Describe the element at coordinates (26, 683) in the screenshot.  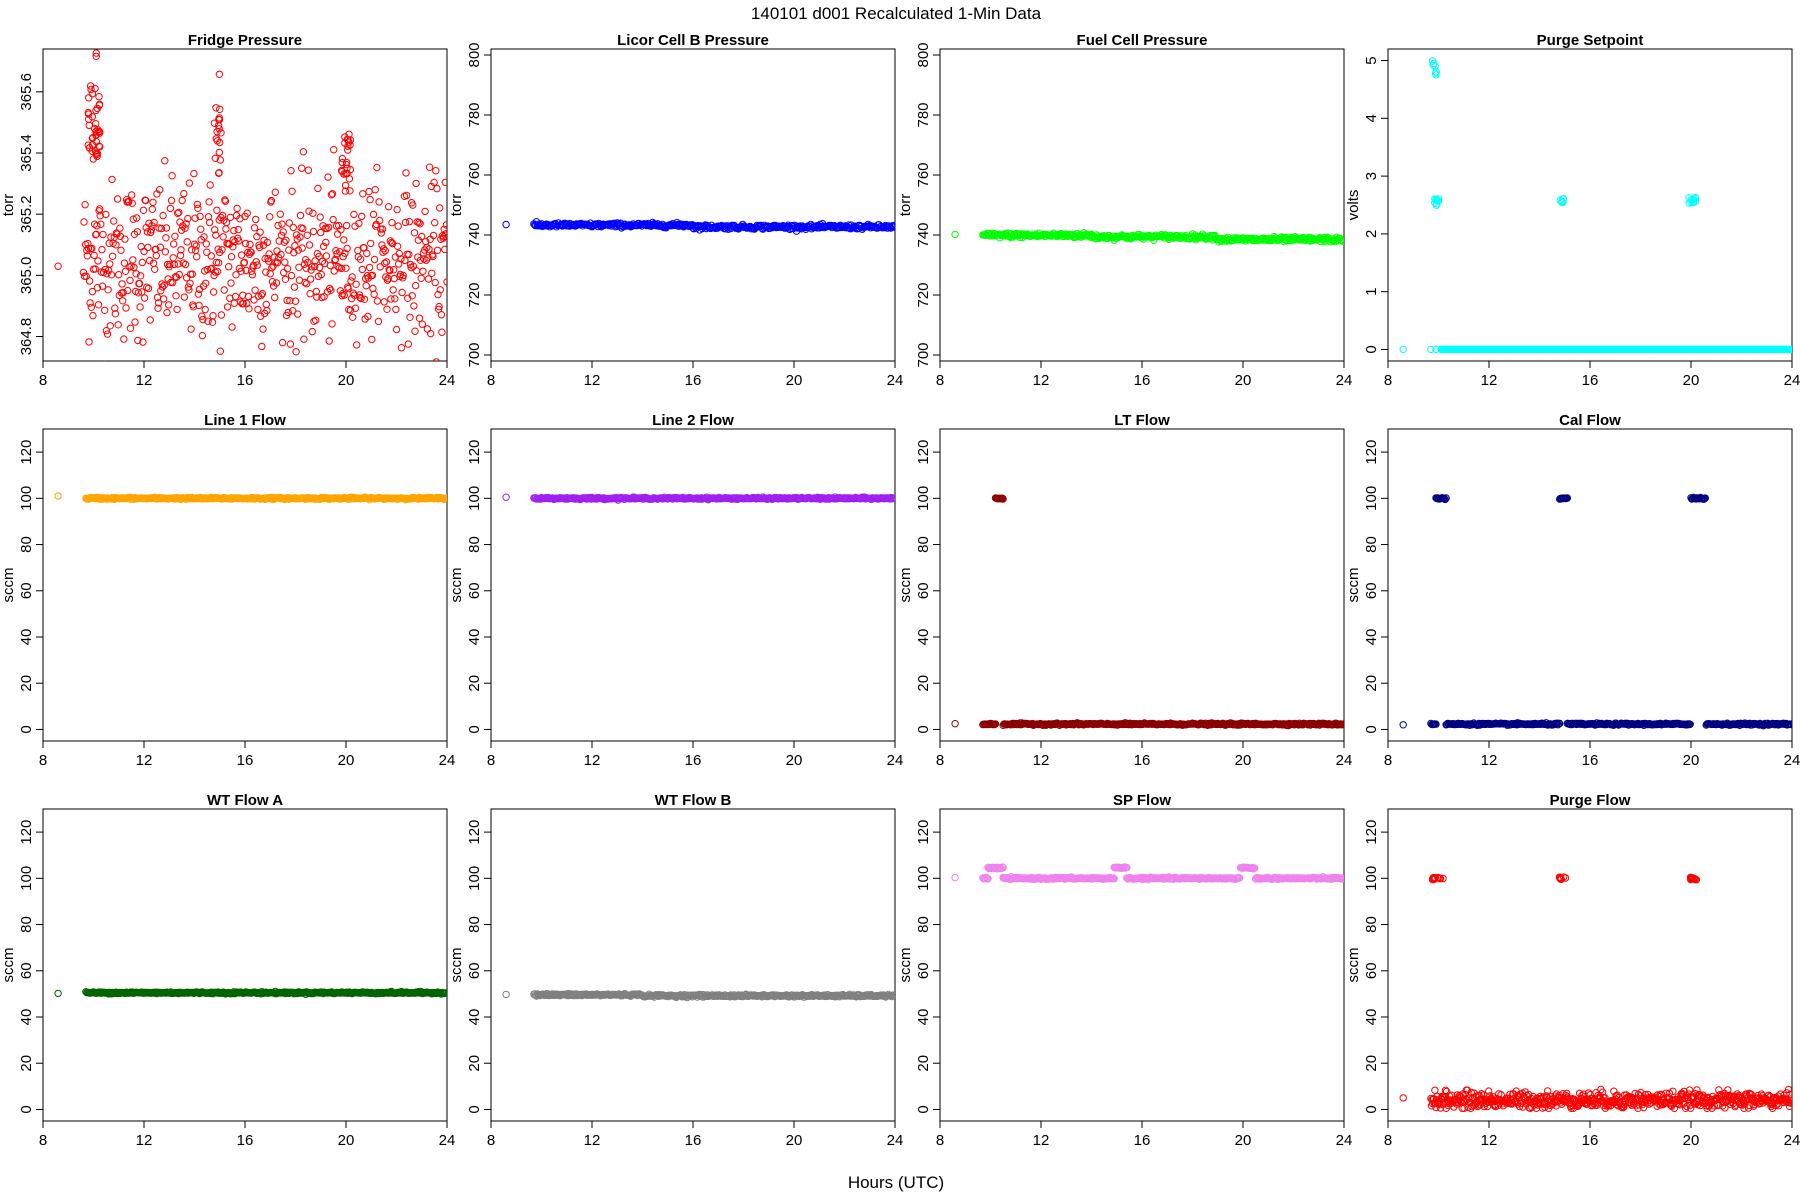
I see `y-tick-label: 20` at that location.